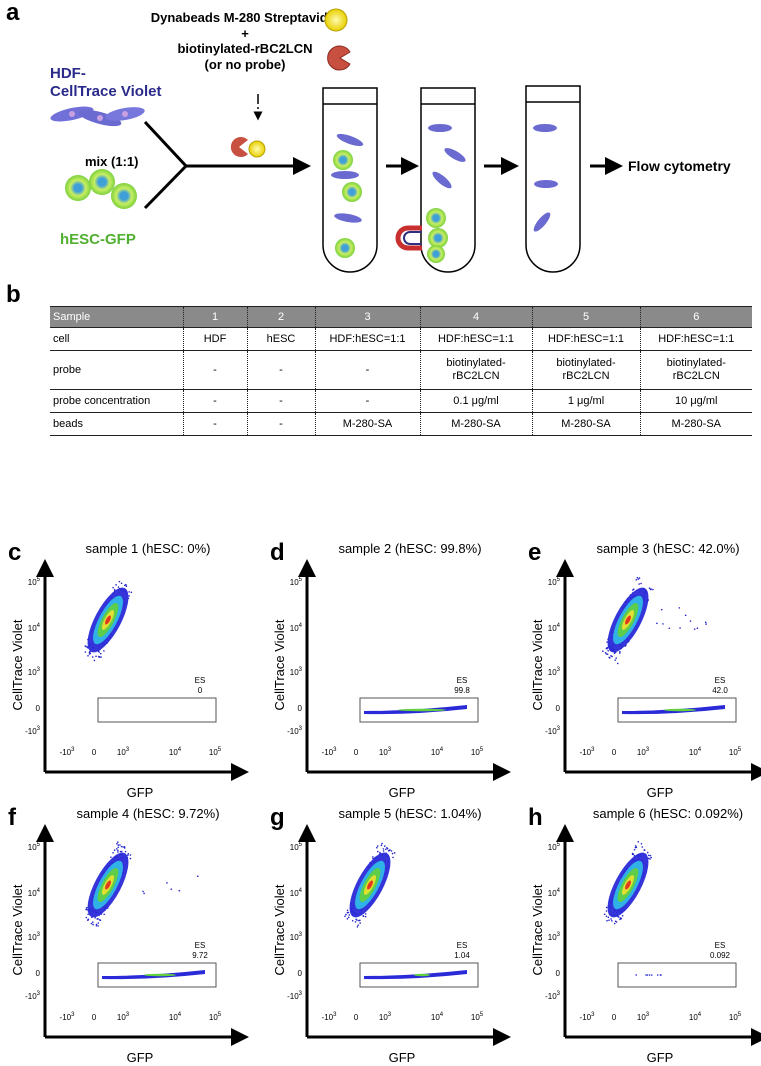 The height and width of the screenshot is (1066, 761). I want to click on table-cell: probe, so click(116, 370).